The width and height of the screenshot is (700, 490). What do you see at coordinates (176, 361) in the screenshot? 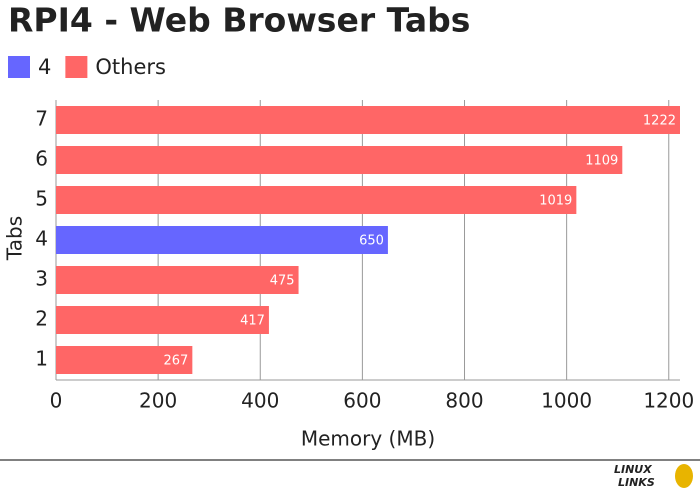
I see `data-label: 267` at bounding box center [176, 361].